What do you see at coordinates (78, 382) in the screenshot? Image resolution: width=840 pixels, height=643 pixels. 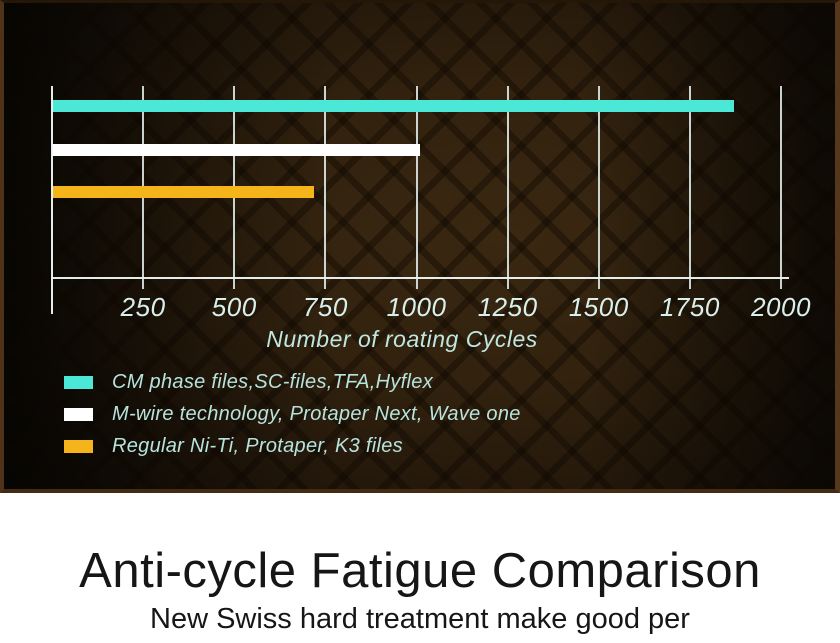 I see `legend-swatch-cyan` at bounding box center [78, 382].